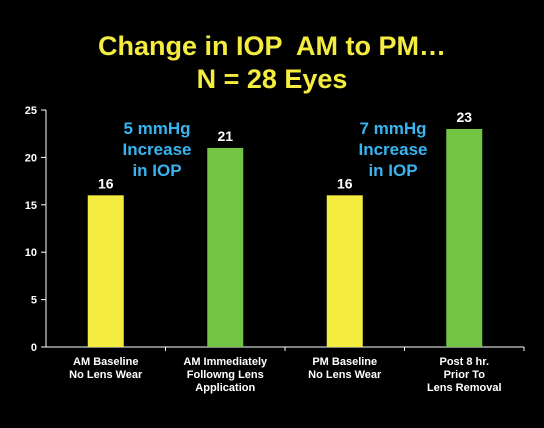 Image resolution: width=544 pixels, height=428 pixels. Describe the element at coordinates (105, 362) in the screenshot. I see `category-label-1: AM Baseline` at that location.